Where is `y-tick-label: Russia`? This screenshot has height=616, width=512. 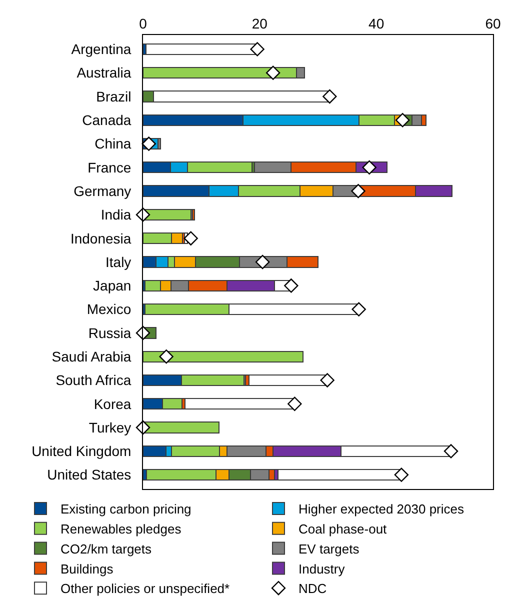 y-tick-label: Russia is located at coordinates (110, 332).